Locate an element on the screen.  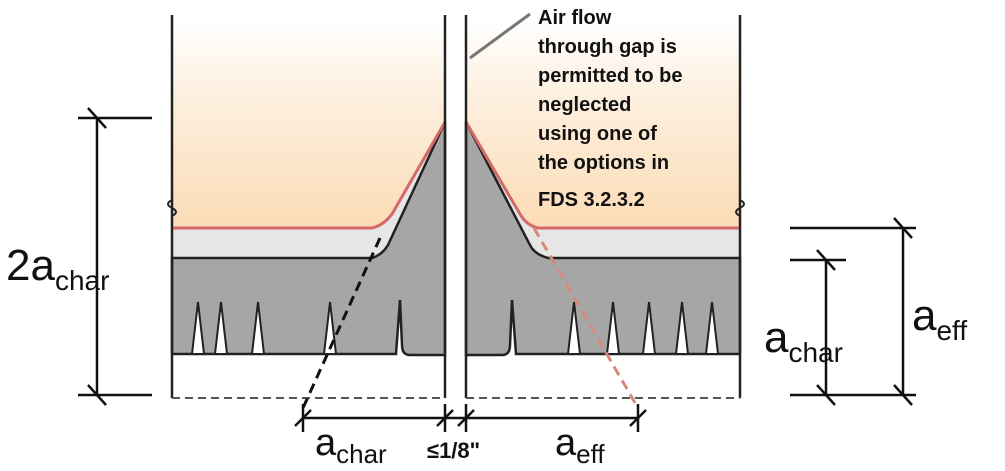
svg-text: through gap is is located at coordinates (607, 47).